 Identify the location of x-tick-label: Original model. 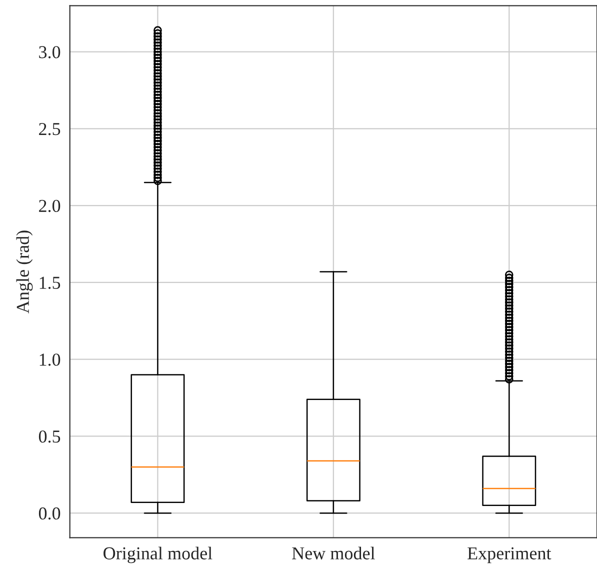
(158, 555).